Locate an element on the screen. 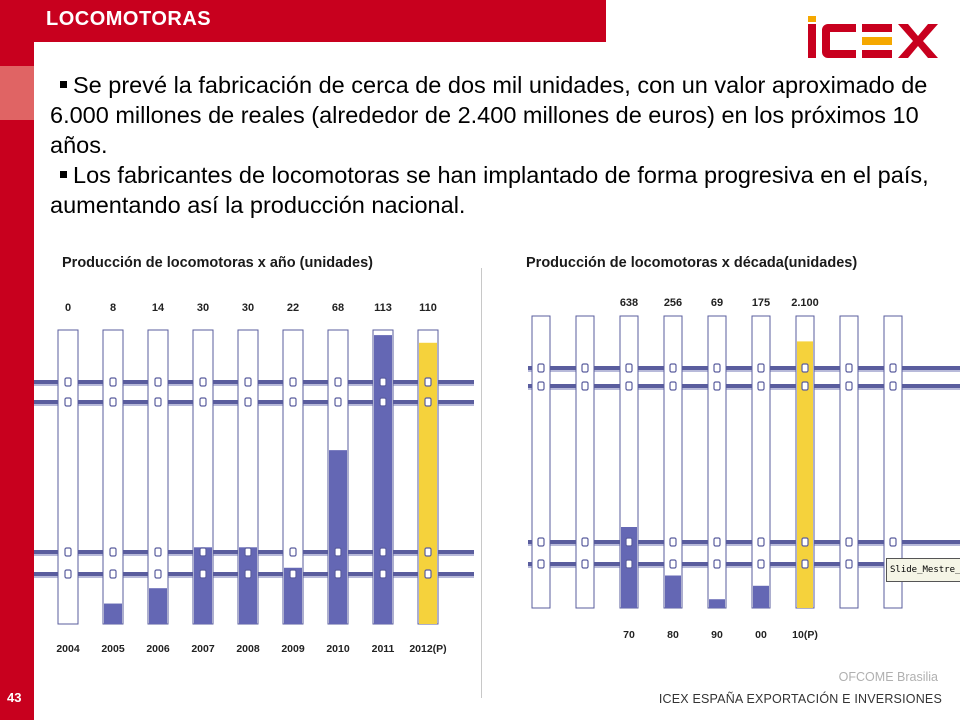  value-label: 110 is located at coordinates (428, 308).